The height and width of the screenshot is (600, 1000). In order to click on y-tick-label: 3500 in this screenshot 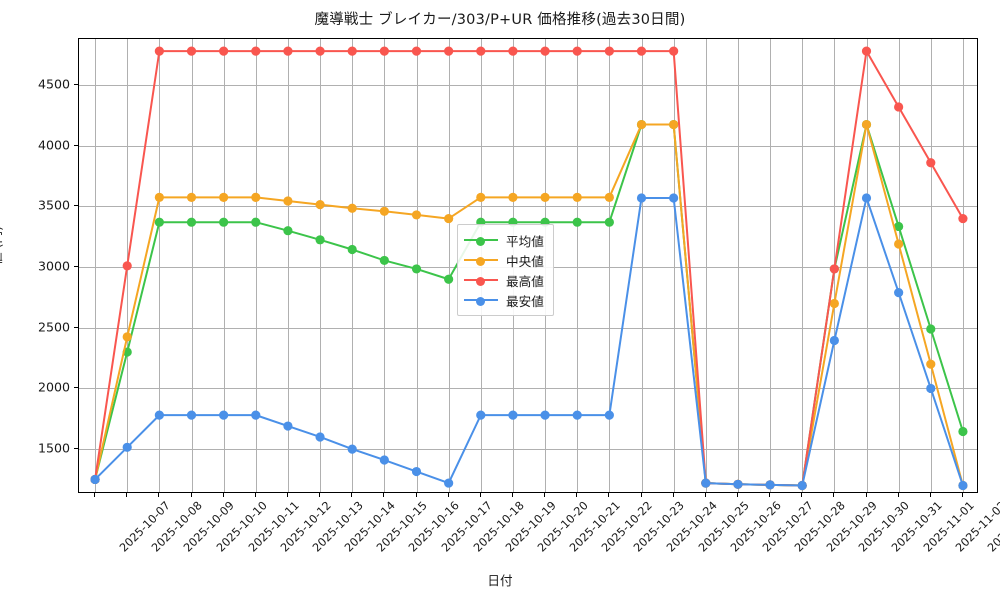, I will do `click(53, 205)`.